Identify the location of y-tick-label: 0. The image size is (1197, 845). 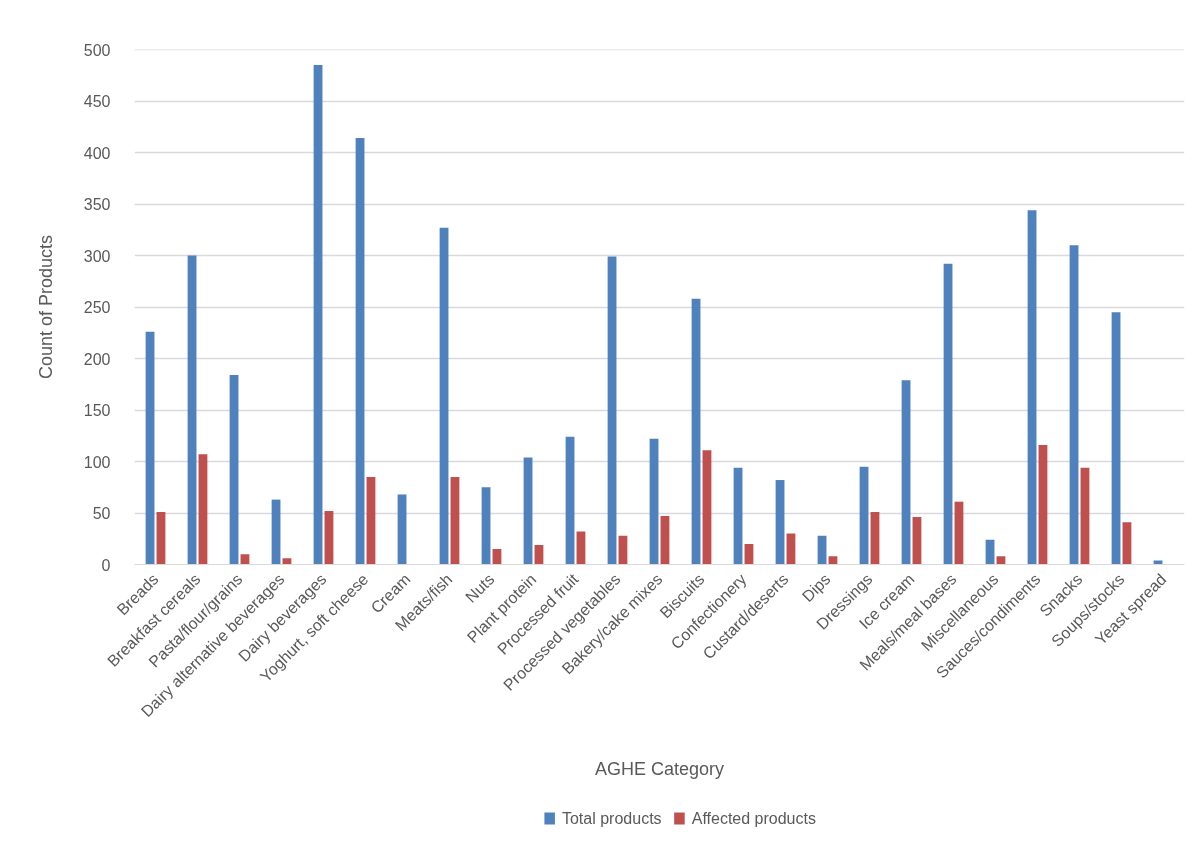
(106, 565).